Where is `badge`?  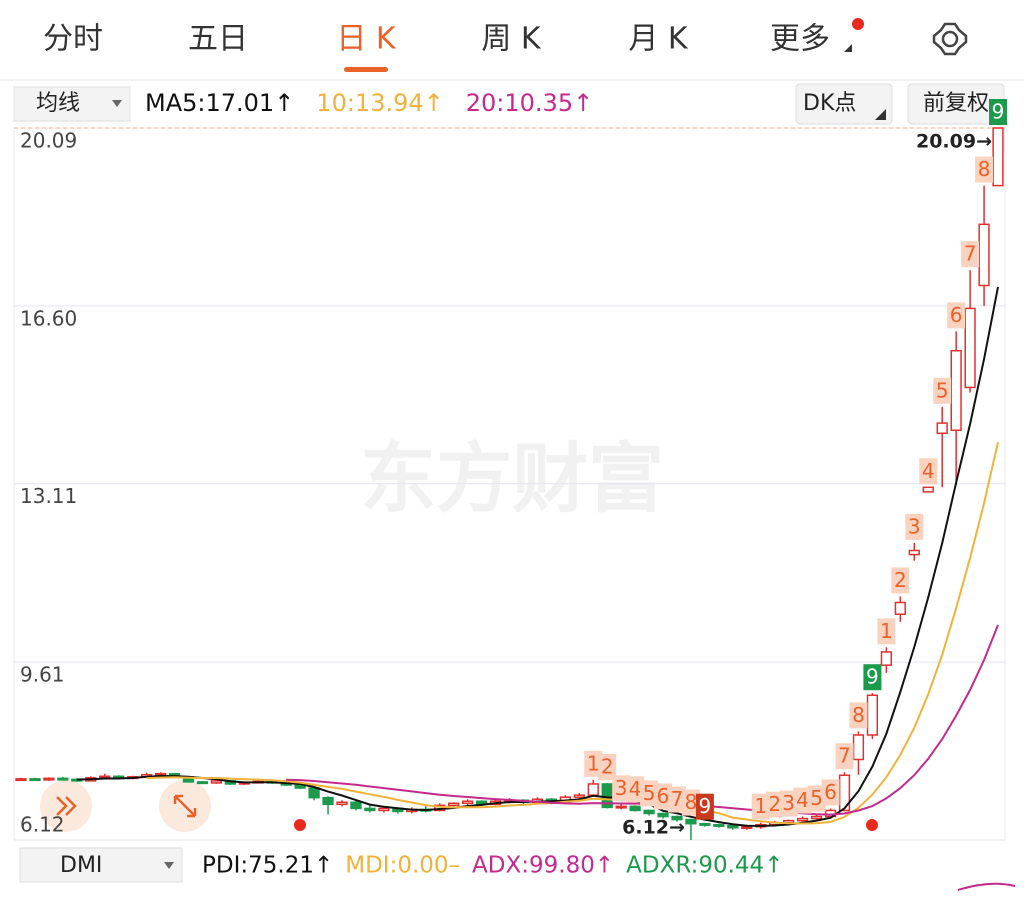 badge is located at coordinates (858, 24).